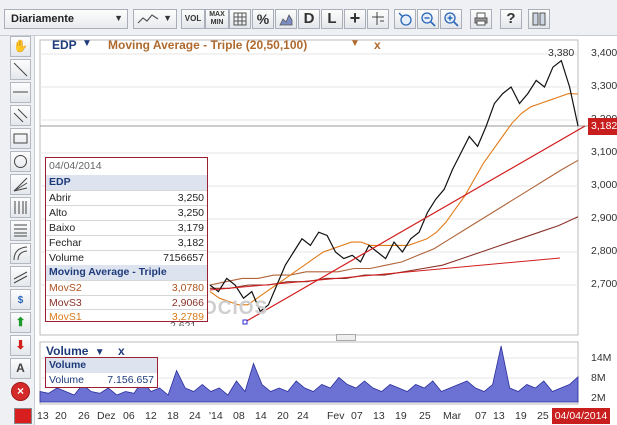 The width and height of the screenshot is (617, 425). I want to click on rectangle-tool, so click(20, 138).